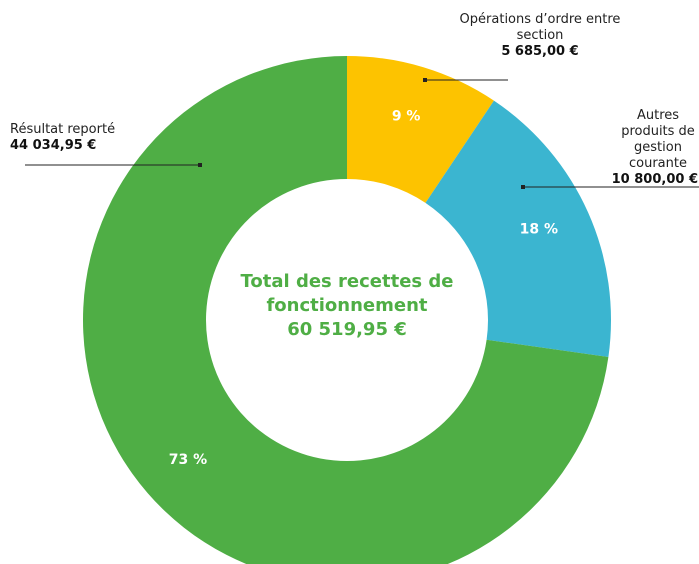 The image size is (699, 564). What do you see at coordinates (347, 293) in the screenshot?
I see `center-title: Total des recettes de fonctionnement` at bounding box center [347, 293].